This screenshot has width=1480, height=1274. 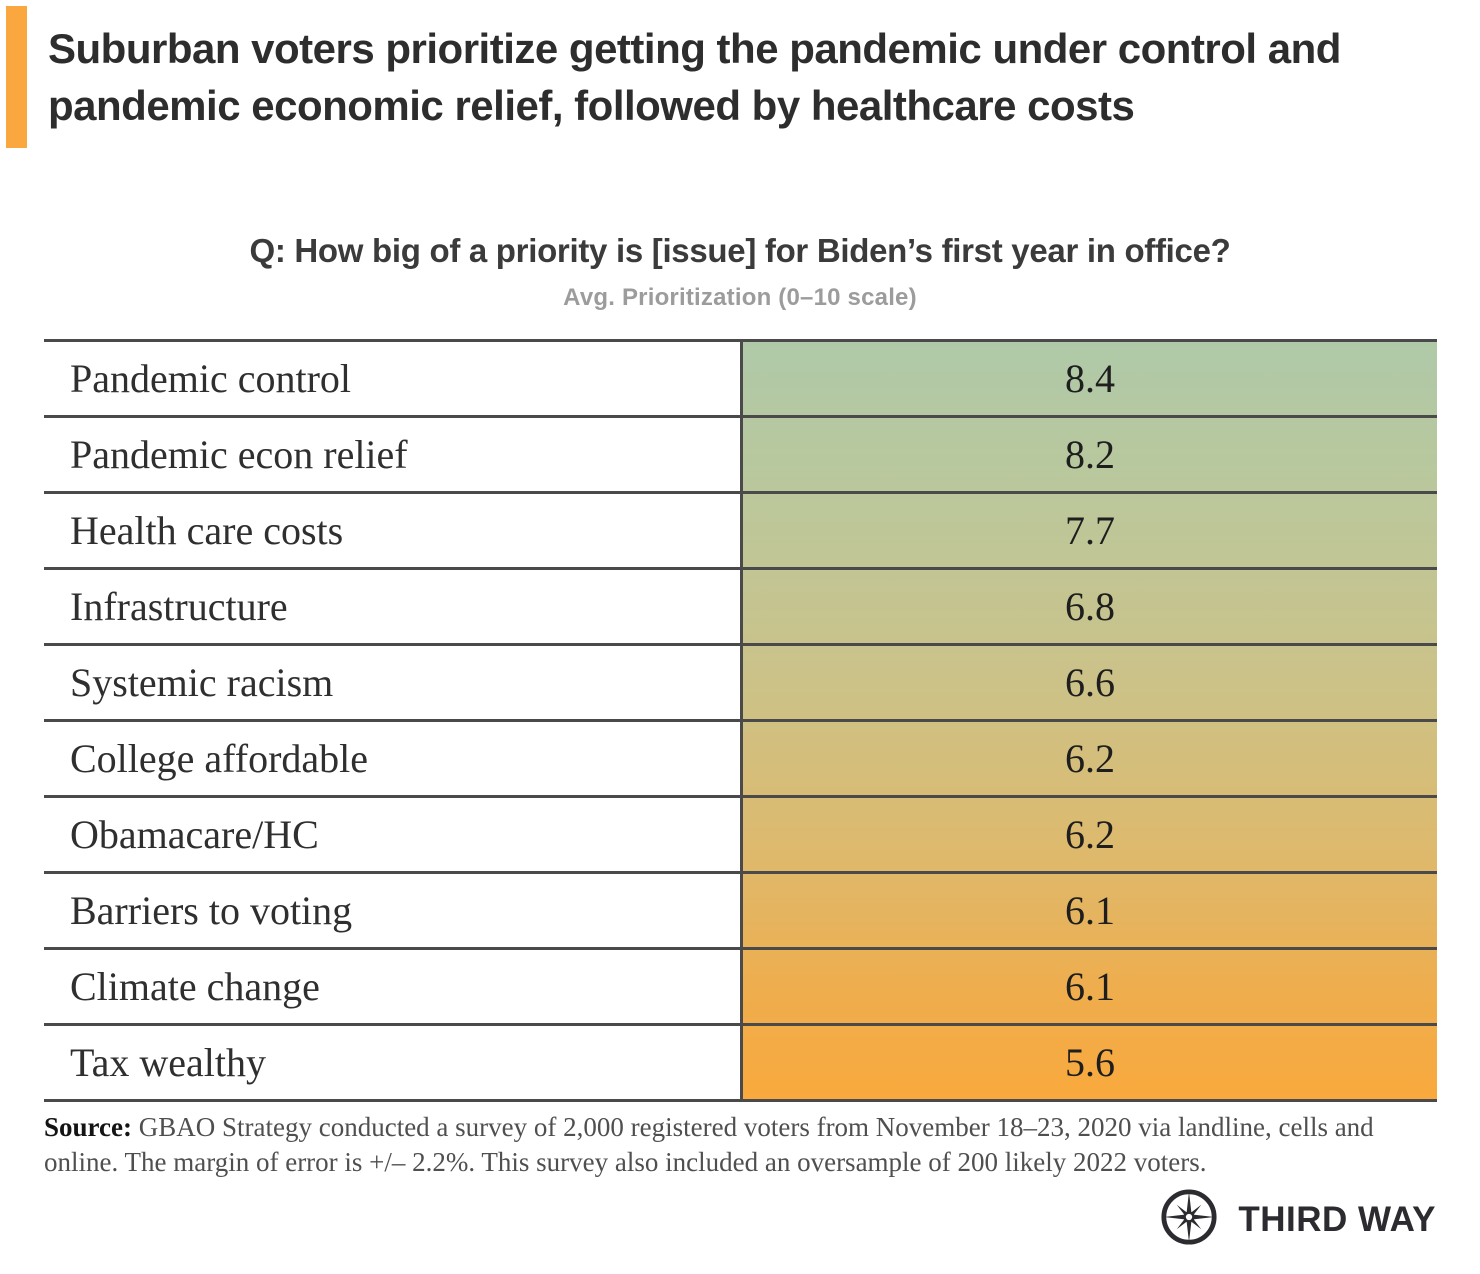 What do you see at coordinates (740, 684) in the screenshot?
I see `table-row: Systemic racism 6.6` at bounding box center [740, 684].